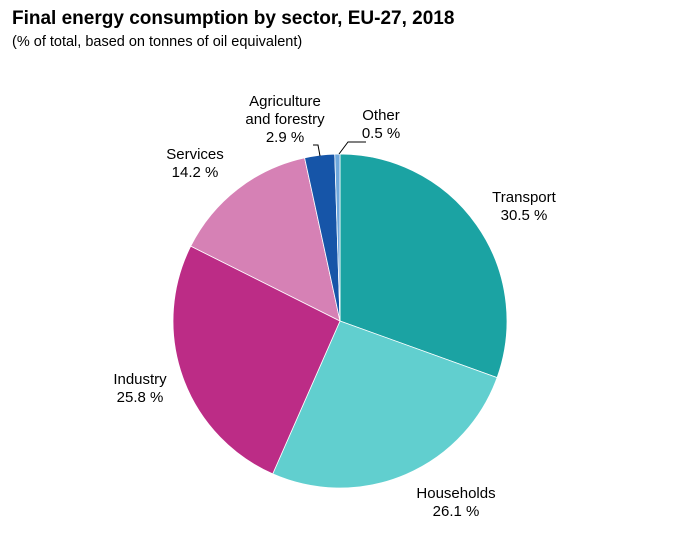  Describe the element at coordinates (524, 206) in the screenshot. I see `slice-label-transport: Transport 30.5 %` at that location.